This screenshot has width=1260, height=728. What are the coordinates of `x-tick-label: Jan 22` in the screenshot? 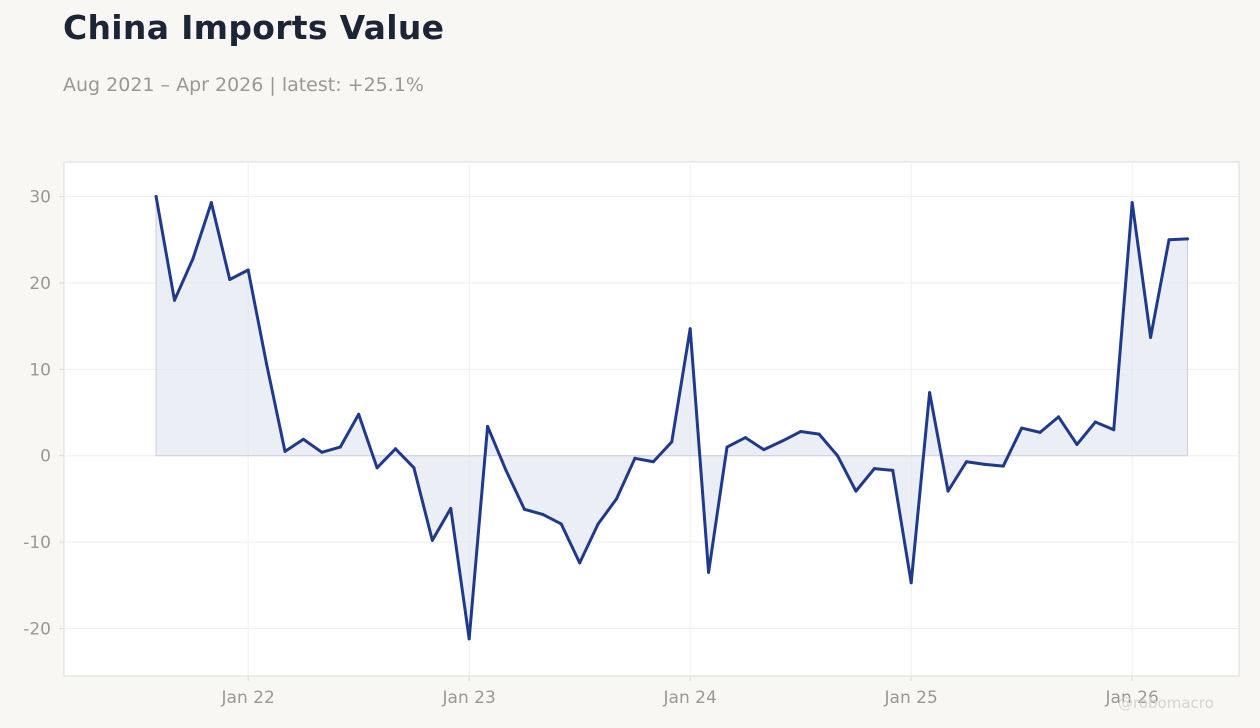 It's located at (248, 698).